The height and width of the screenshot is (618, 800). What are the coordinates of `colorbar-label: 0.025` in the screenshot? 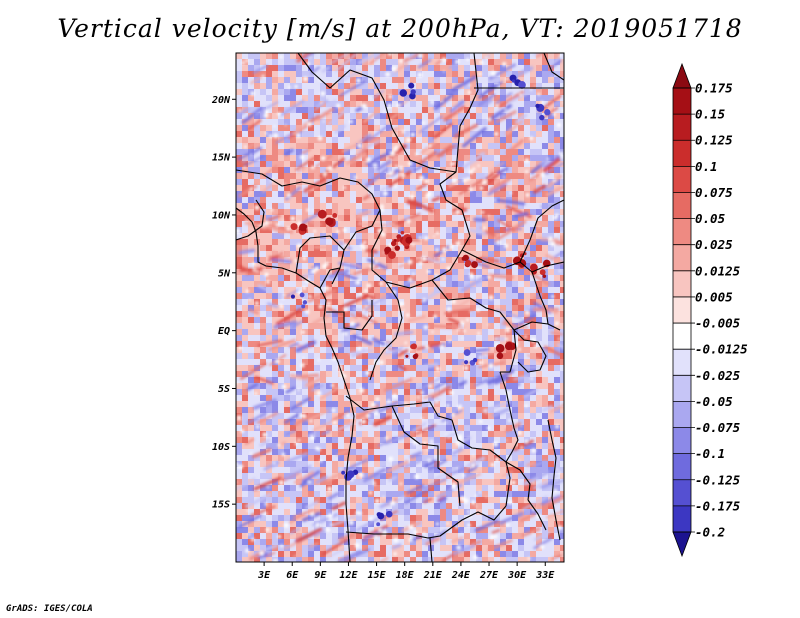 It's located at (714, 244).